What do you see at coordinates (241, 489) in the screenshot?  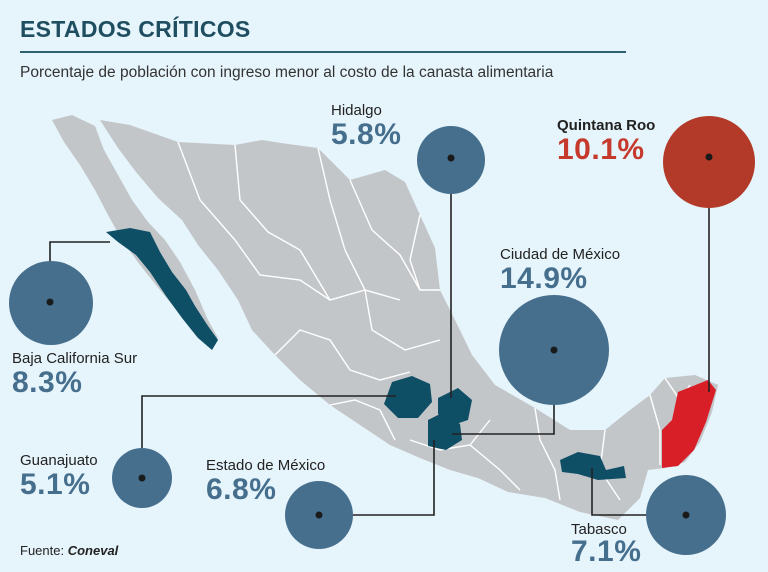 I see `value-estado-de-mexico: 6.8%` at bounding box center [241, 489].